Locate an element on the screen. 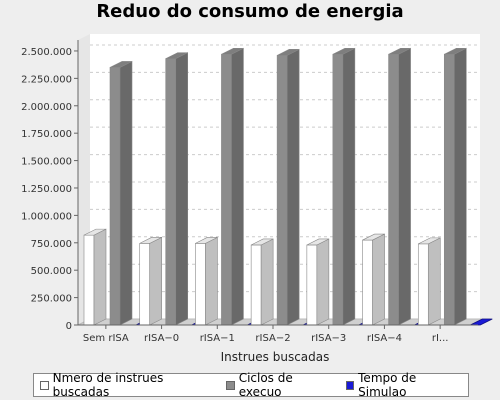  legend-item: Tempo de Simulao is located at coordinates (403, 385).